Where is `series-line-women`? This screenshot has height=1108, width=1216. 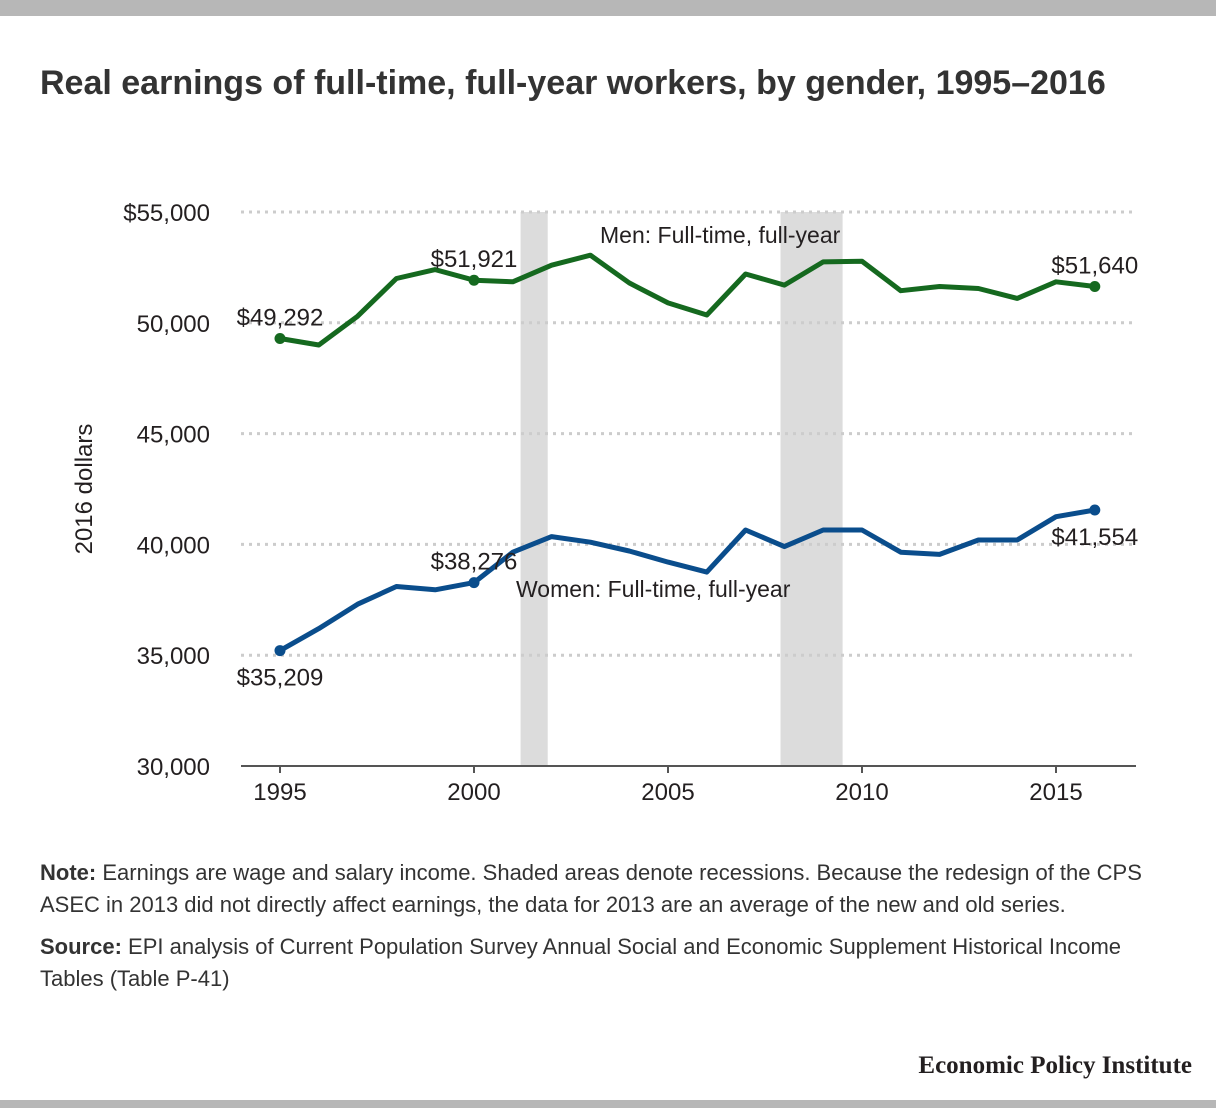 series-line-women is located at coordinates (687, 580).